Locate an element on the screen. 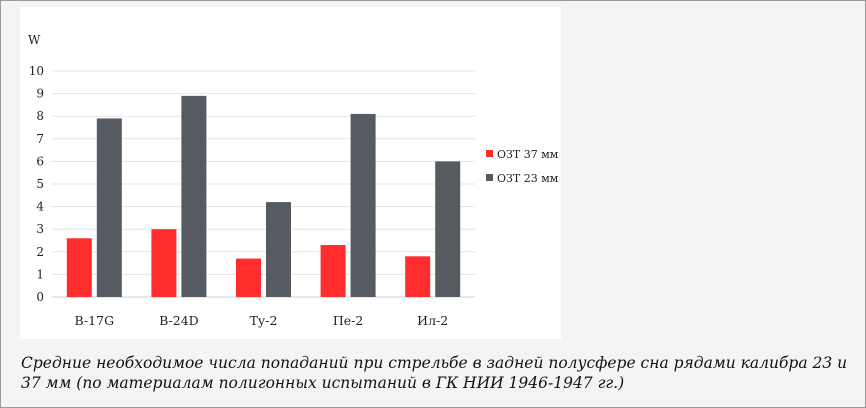 The image size is (866, 408). y-tick-label: 1 is located at coordinates (40, 274).